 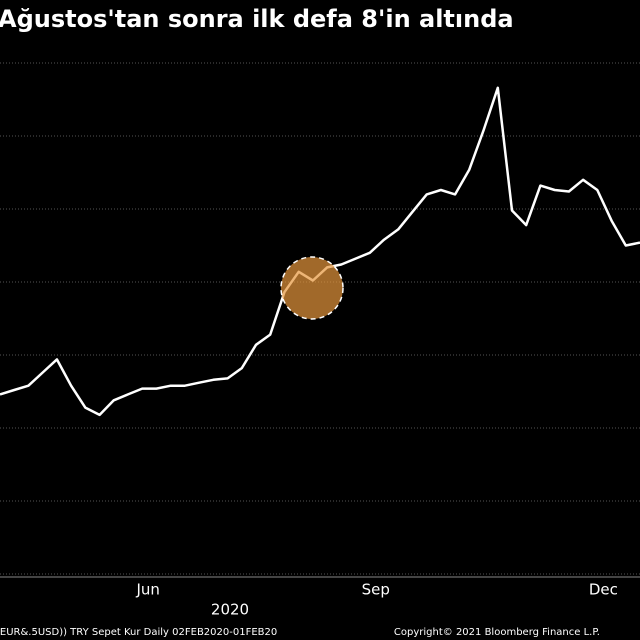 I want to click on x-tick-label: Dec, so click(x=603, y=590).